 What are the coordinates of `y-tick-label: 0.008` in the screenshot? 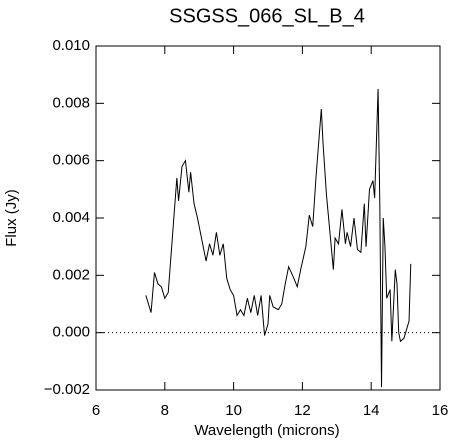 It's located at (71, 102).